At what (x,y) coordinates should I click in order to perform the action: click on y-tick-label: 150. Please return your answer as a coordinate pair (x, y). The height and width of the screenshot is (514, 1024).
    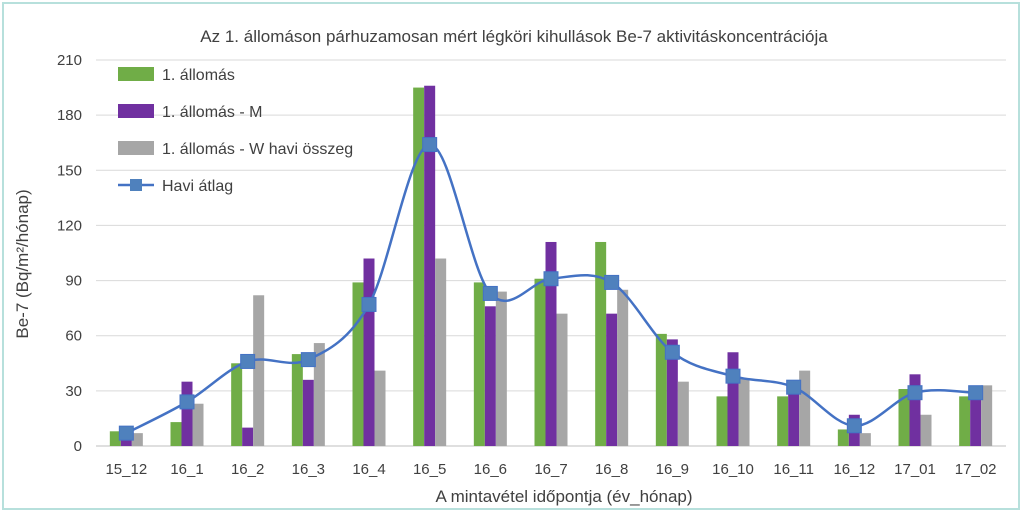
    Looking at the image, I should click on (69, 170).